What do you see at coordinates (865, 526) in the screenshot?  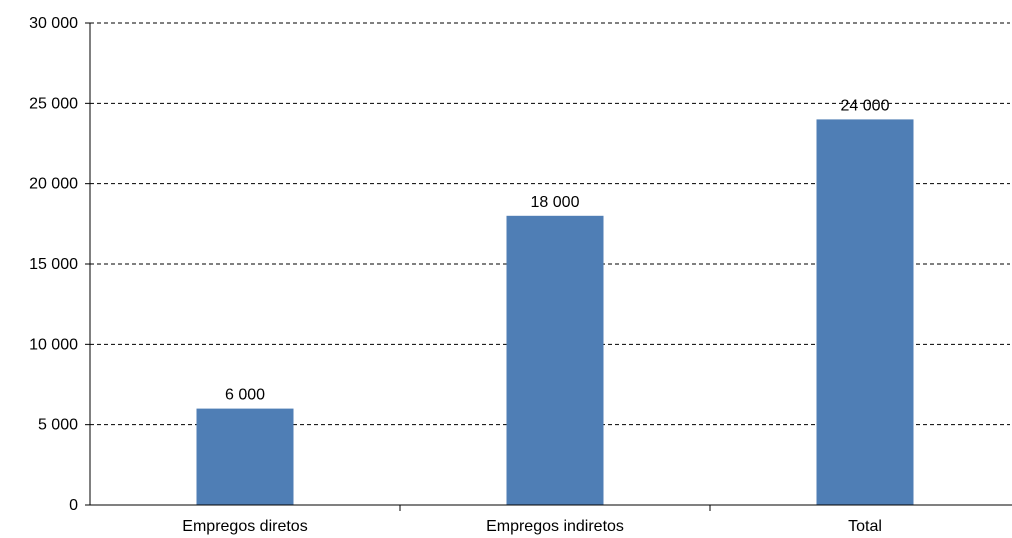 I see `x-tick-label-2: Total` at bounding box center [865, 526].